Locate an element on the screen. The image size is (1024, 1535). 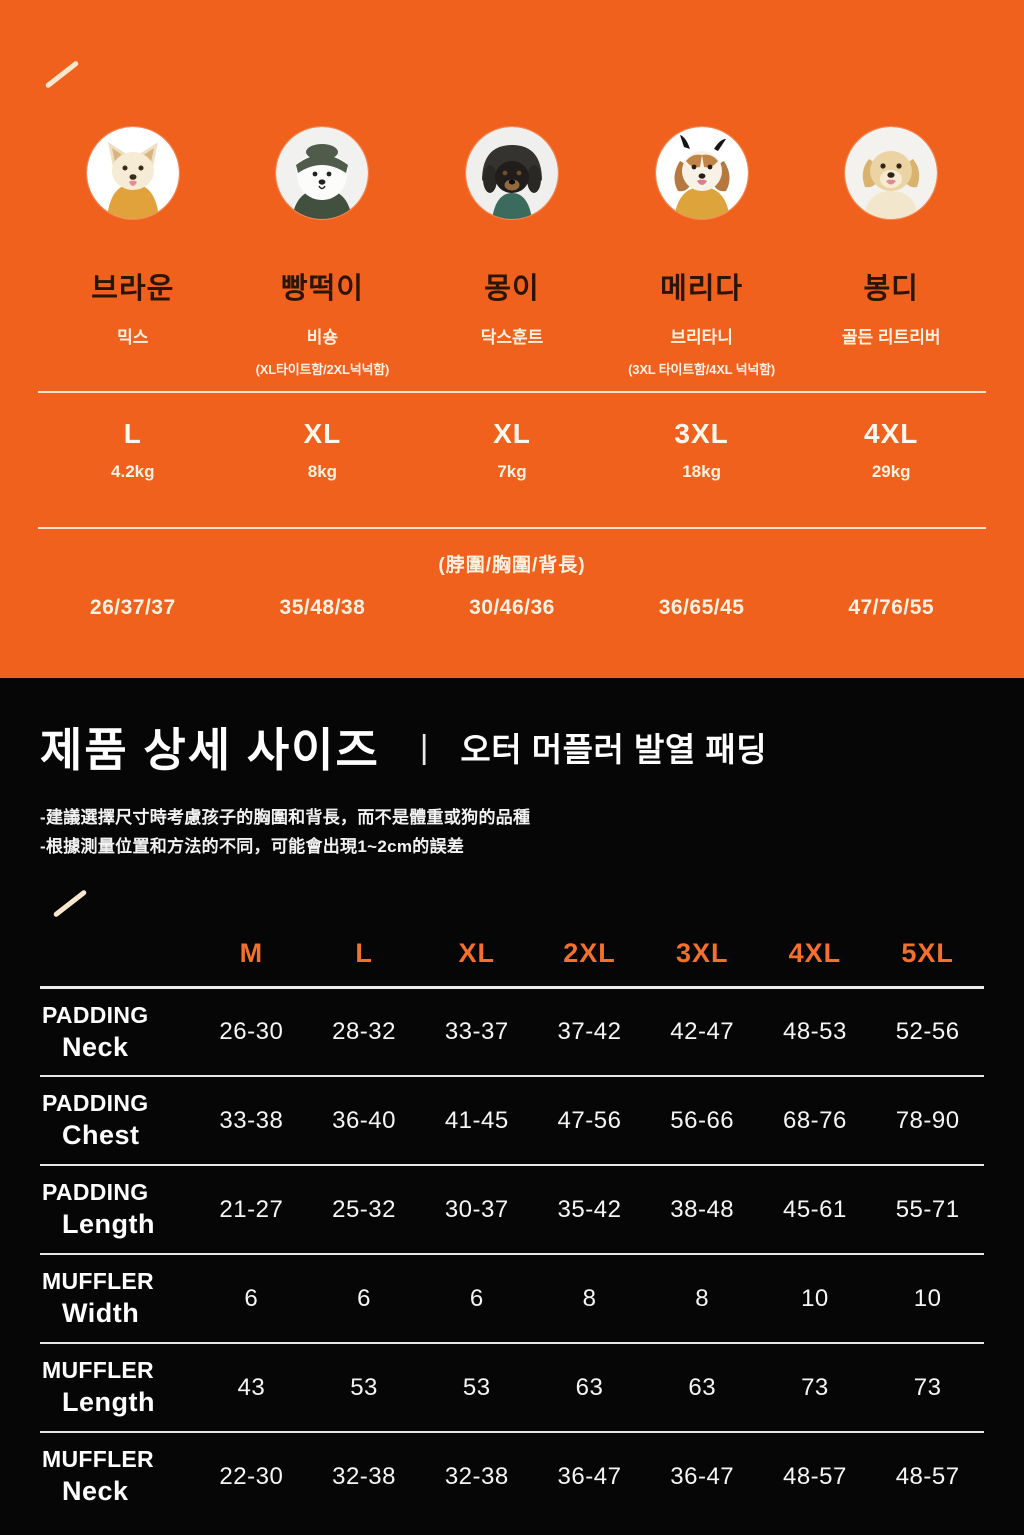
size-col-header: 3XL is located at coordinates (702, 952).